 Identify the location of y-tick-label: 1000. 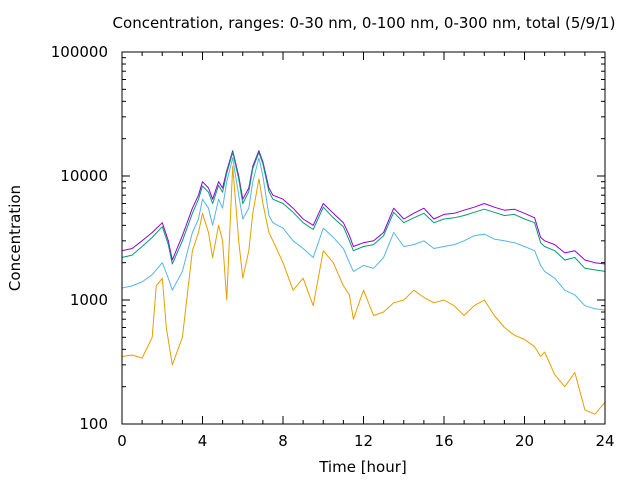
(89, 300).